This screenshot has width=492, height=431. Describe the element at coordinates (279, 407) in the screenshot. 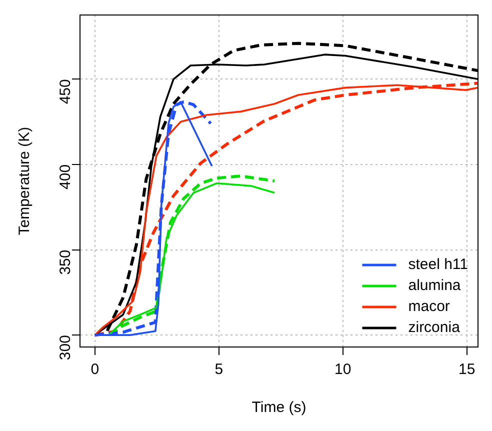

I see `x-axis-title: Time (s)` at that location.